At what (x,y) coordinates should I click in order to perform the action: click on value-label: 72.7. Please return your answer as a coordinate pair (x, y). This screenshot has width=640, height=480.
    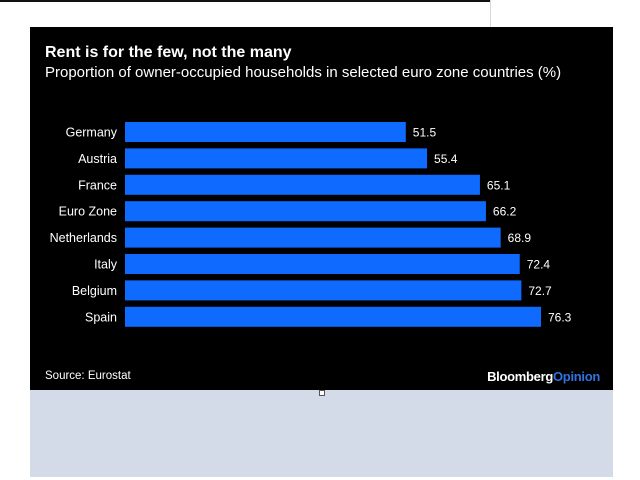
    Looking at the image, I should click on (540, 291).